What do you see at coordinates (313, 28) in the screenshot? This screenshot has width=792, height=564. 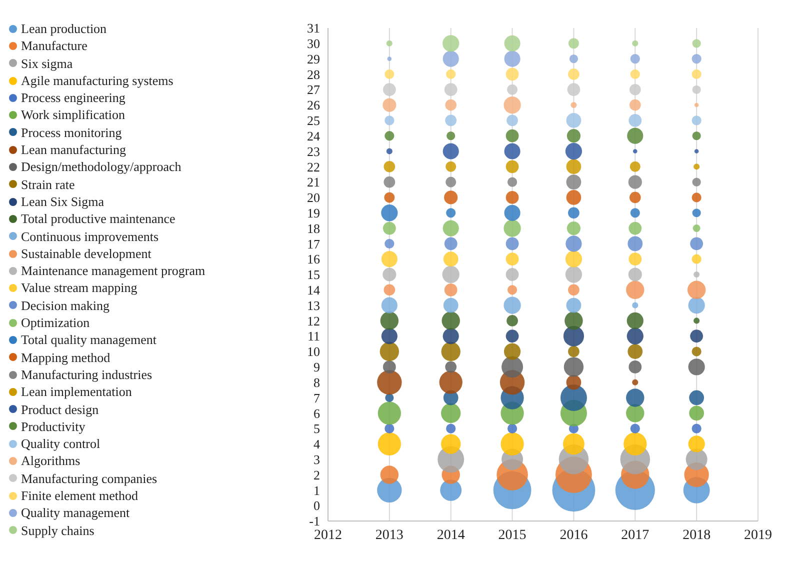 I see `y-tick-label: 31` at bounding box center [313, 28].